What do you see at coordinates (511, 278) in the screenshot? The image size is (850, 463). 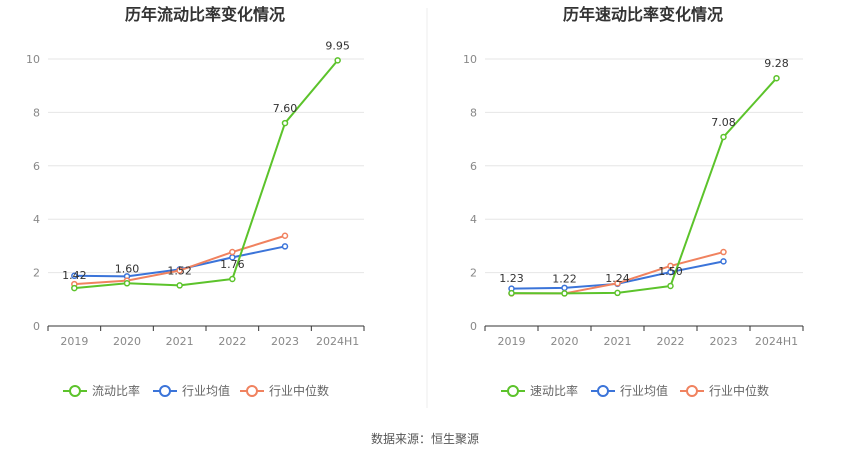 I see `data-label: 1.23` at bounding box center [511, 278].